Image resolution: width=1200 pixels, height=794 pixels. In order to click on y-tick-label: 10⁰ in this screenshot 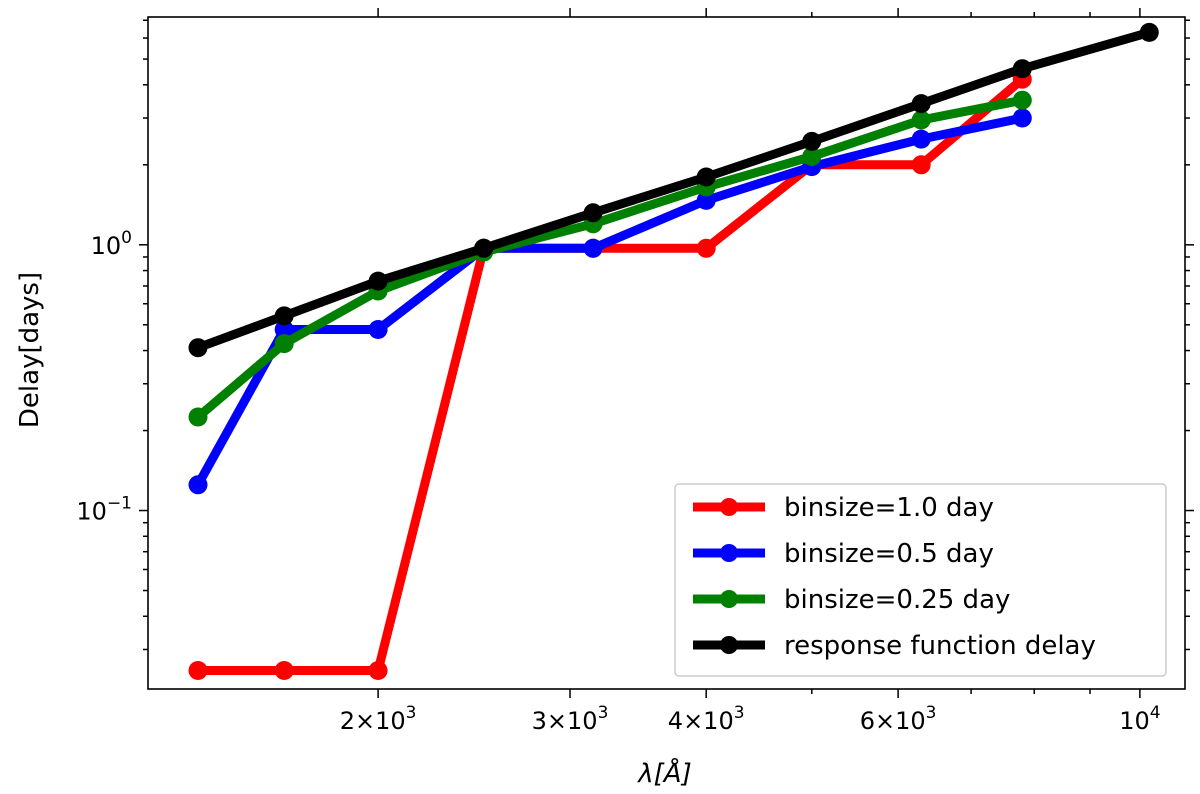, I will do `click(111, 244)`.